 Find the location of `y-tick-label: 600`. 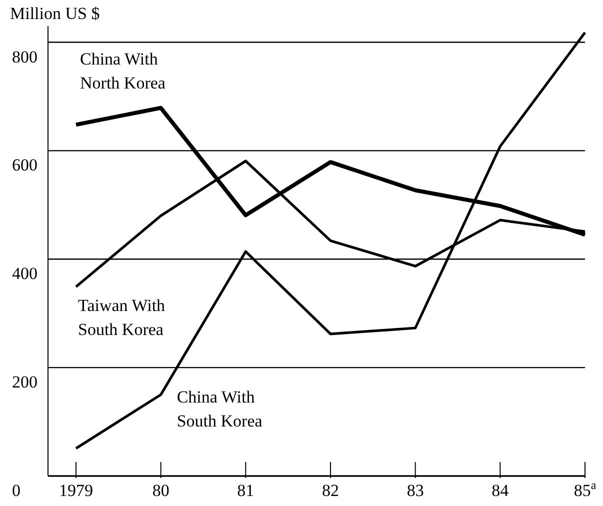

y-tick-label: 600 is located at coordinates (25, 165).